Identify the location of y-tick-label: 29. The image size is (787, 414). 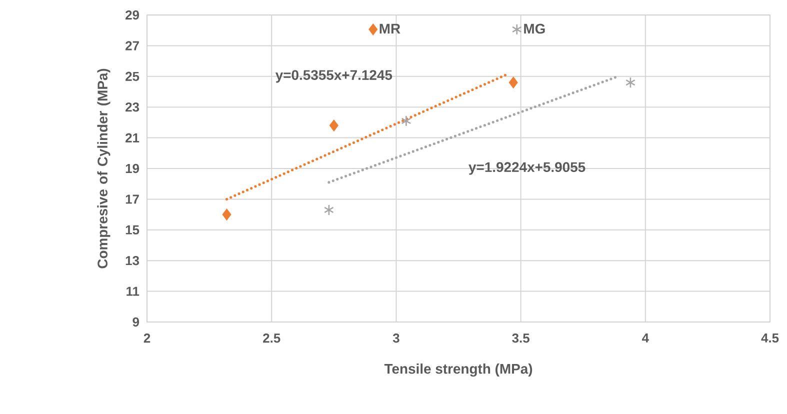
(132, 15).